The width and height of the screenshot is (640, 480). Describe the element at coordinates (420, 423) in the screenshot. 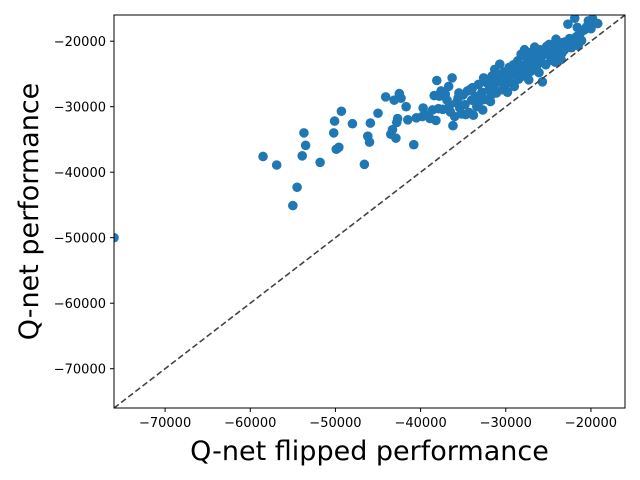

I see `x-tick-label: −40000` at that location.